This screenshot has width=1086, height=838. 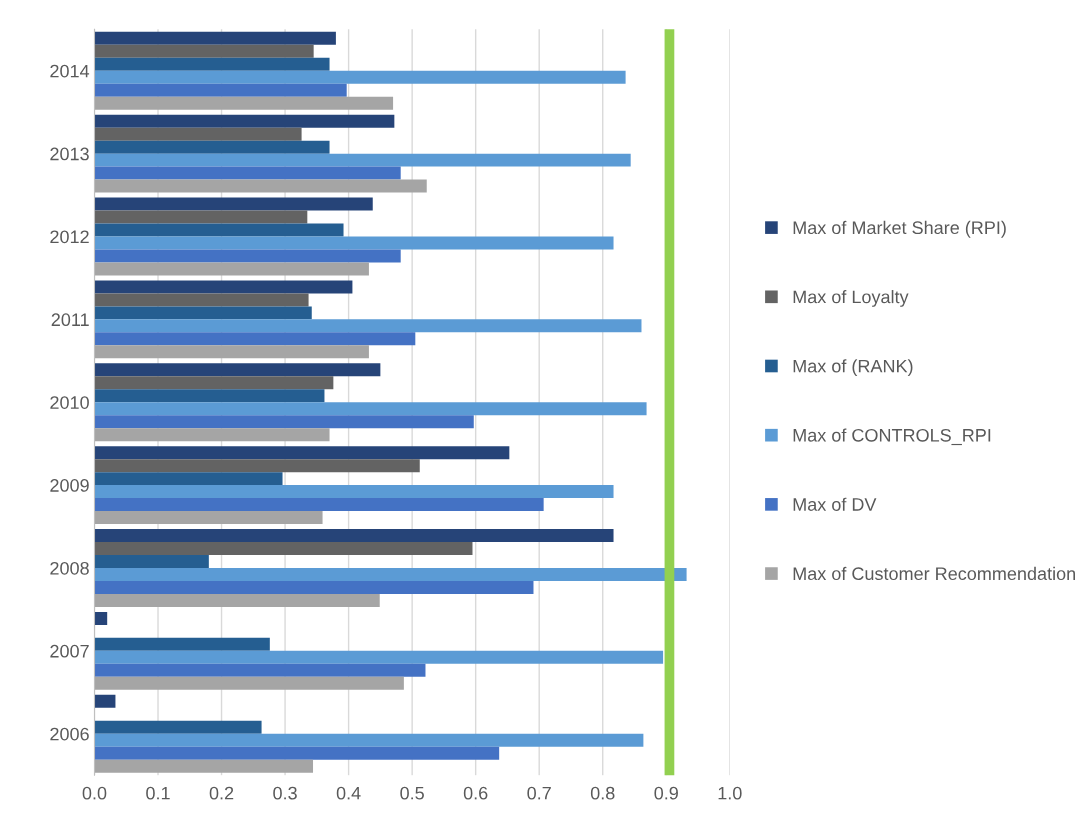 What do you see at coordinates (69, 485) in the screenshot?
I see `y-tick-label: 2009` at bounding box center [69, 485].